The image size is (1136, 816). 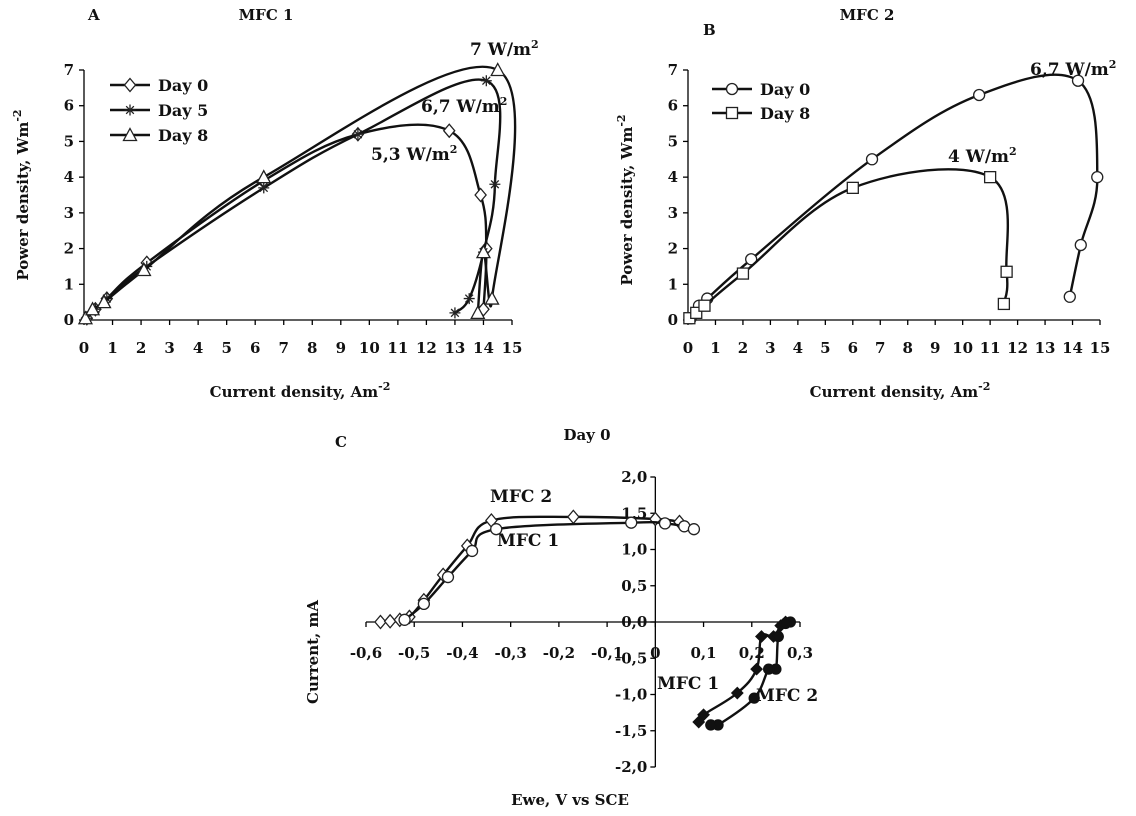 What do you see at coordinates (504, 49) in the screenshot?
I see `annotation-label: 7 W/m2` at bounding box center [504, 49].